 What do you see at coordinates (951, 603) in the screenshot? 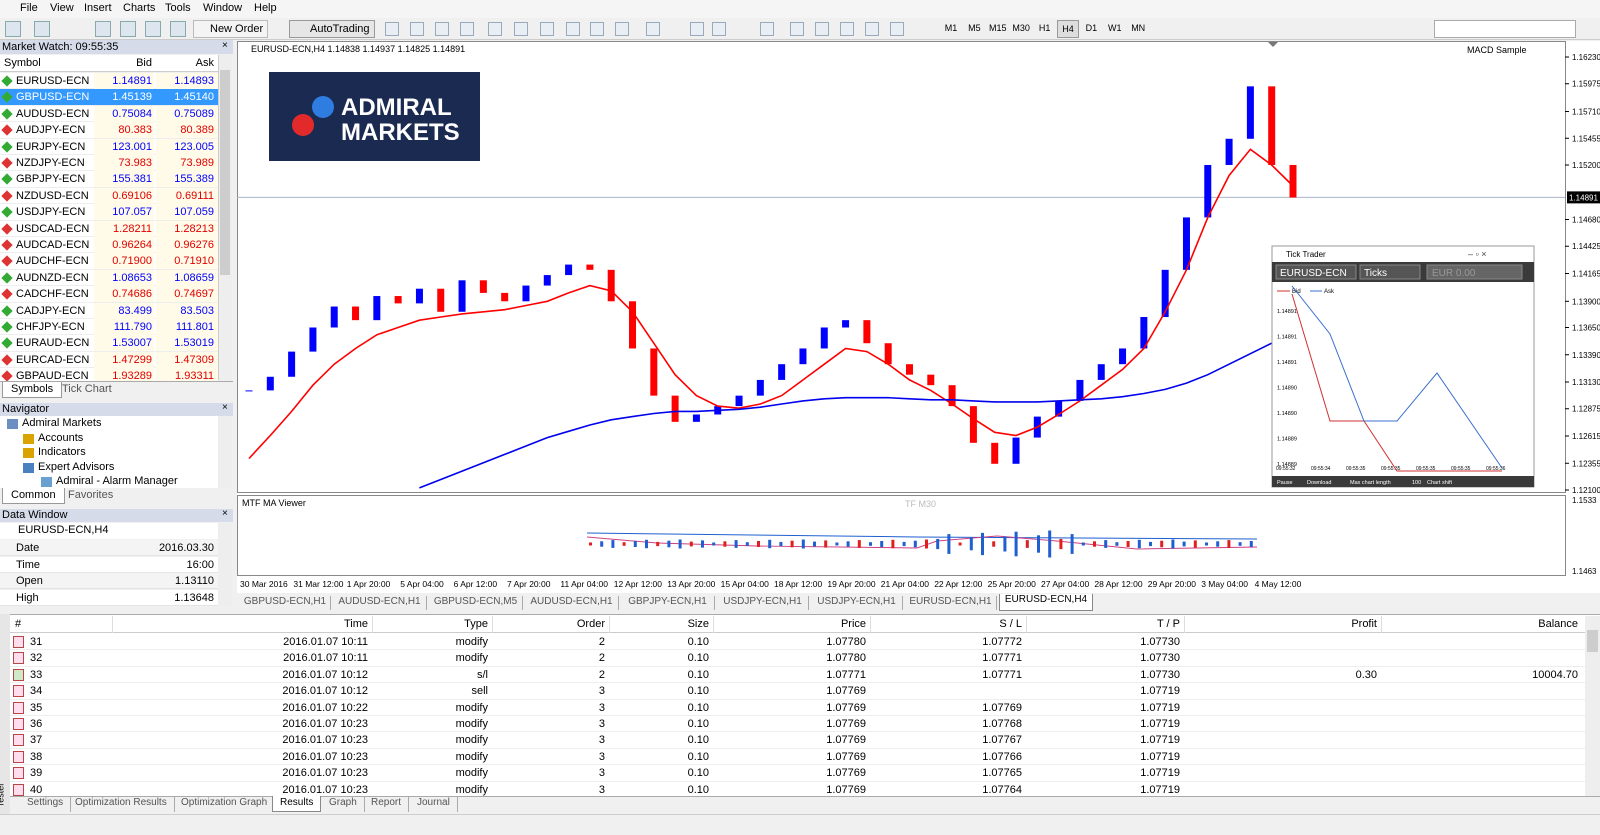
I see `chart-tab: EURUSD-ECN,H1` at bounding box center [951, 603].